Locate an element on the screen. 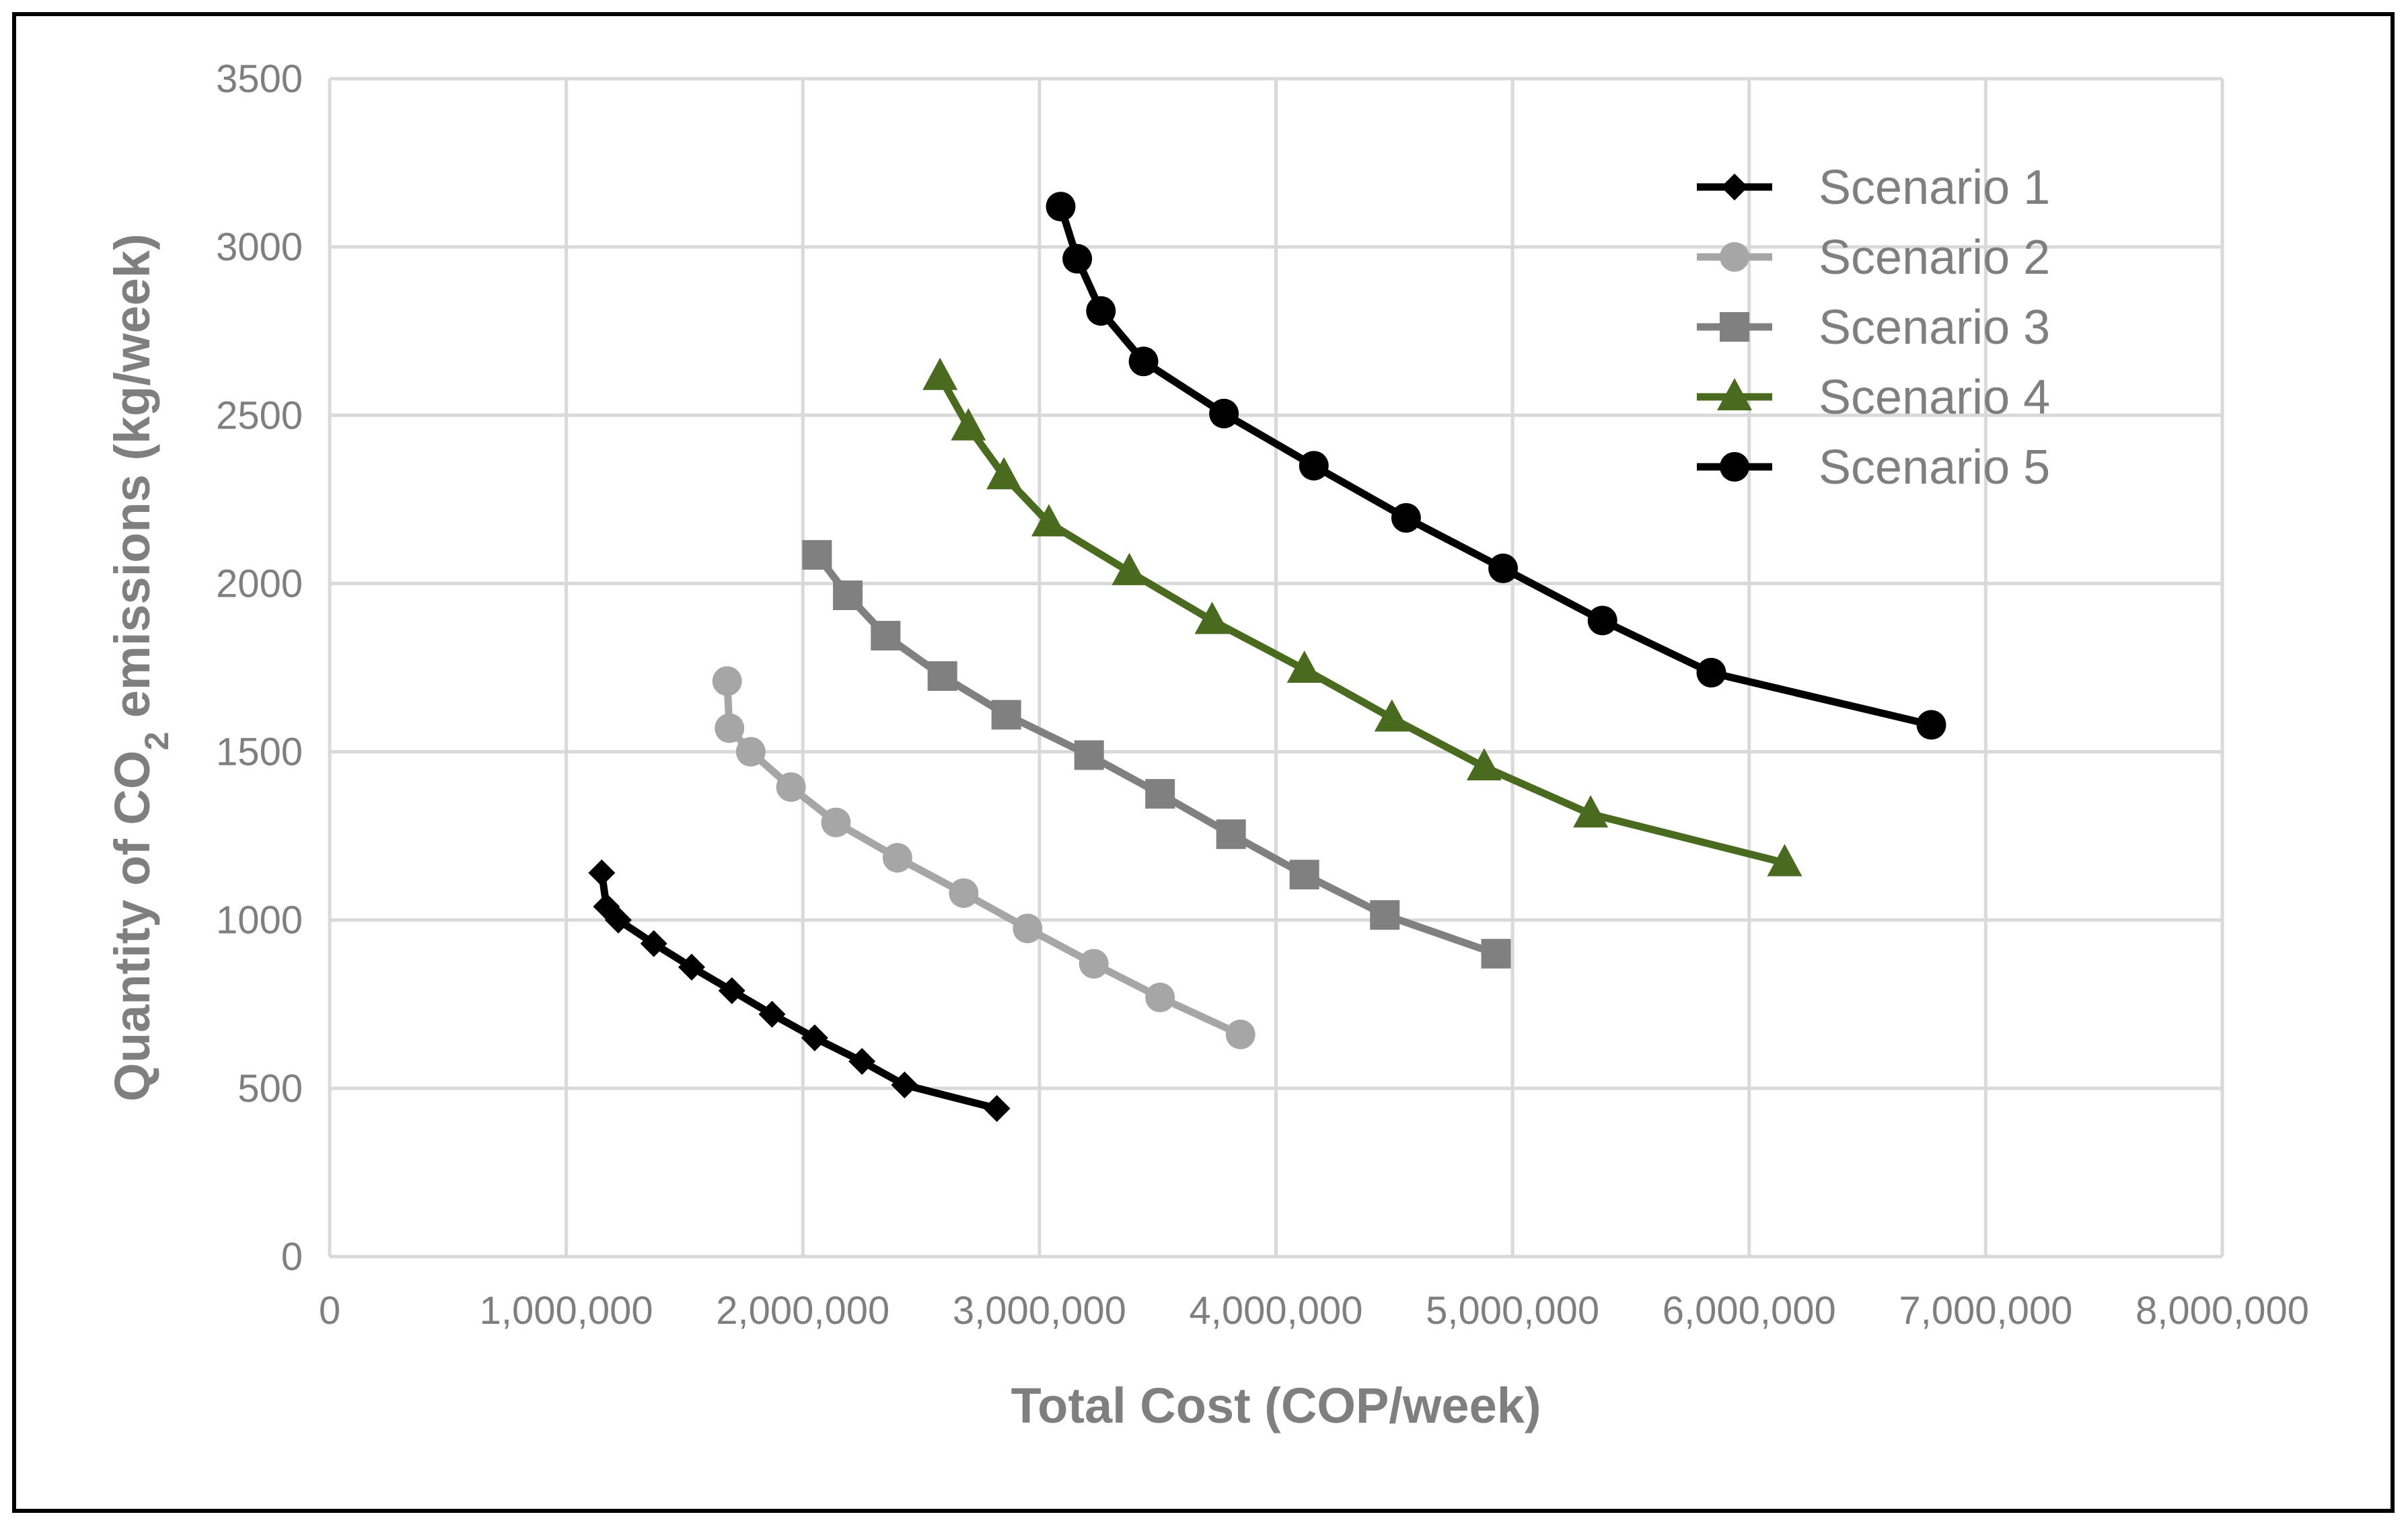 This screenshot has width=2408, height=1529. x-tick-label: 6,000,000 is located at coordinates (1750, 1311).